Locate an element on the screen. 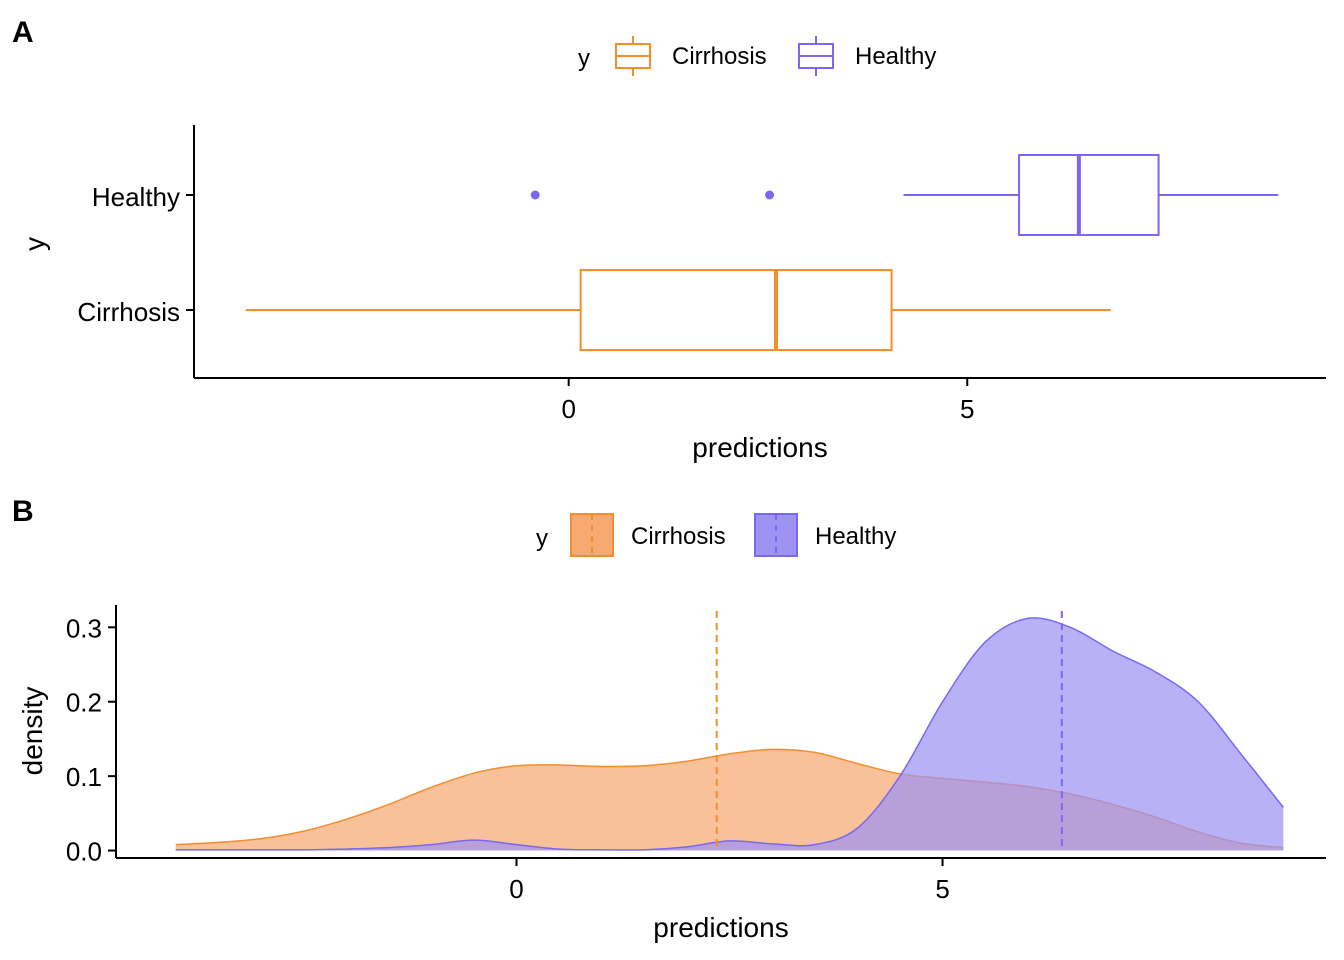 This screenshot has width=1344, height=960. panel-b-legend-title: y is located at coordinates (542, 538).